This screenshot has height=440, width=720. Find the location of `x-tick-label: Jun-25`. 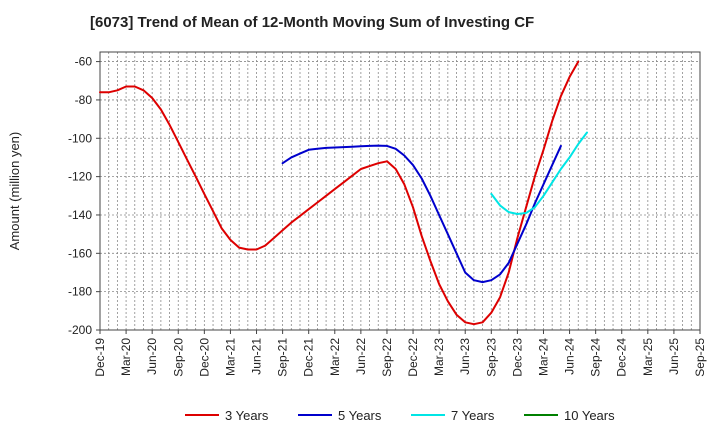

x-tick-label: Jun-25 is located at coordinates (674, 356).